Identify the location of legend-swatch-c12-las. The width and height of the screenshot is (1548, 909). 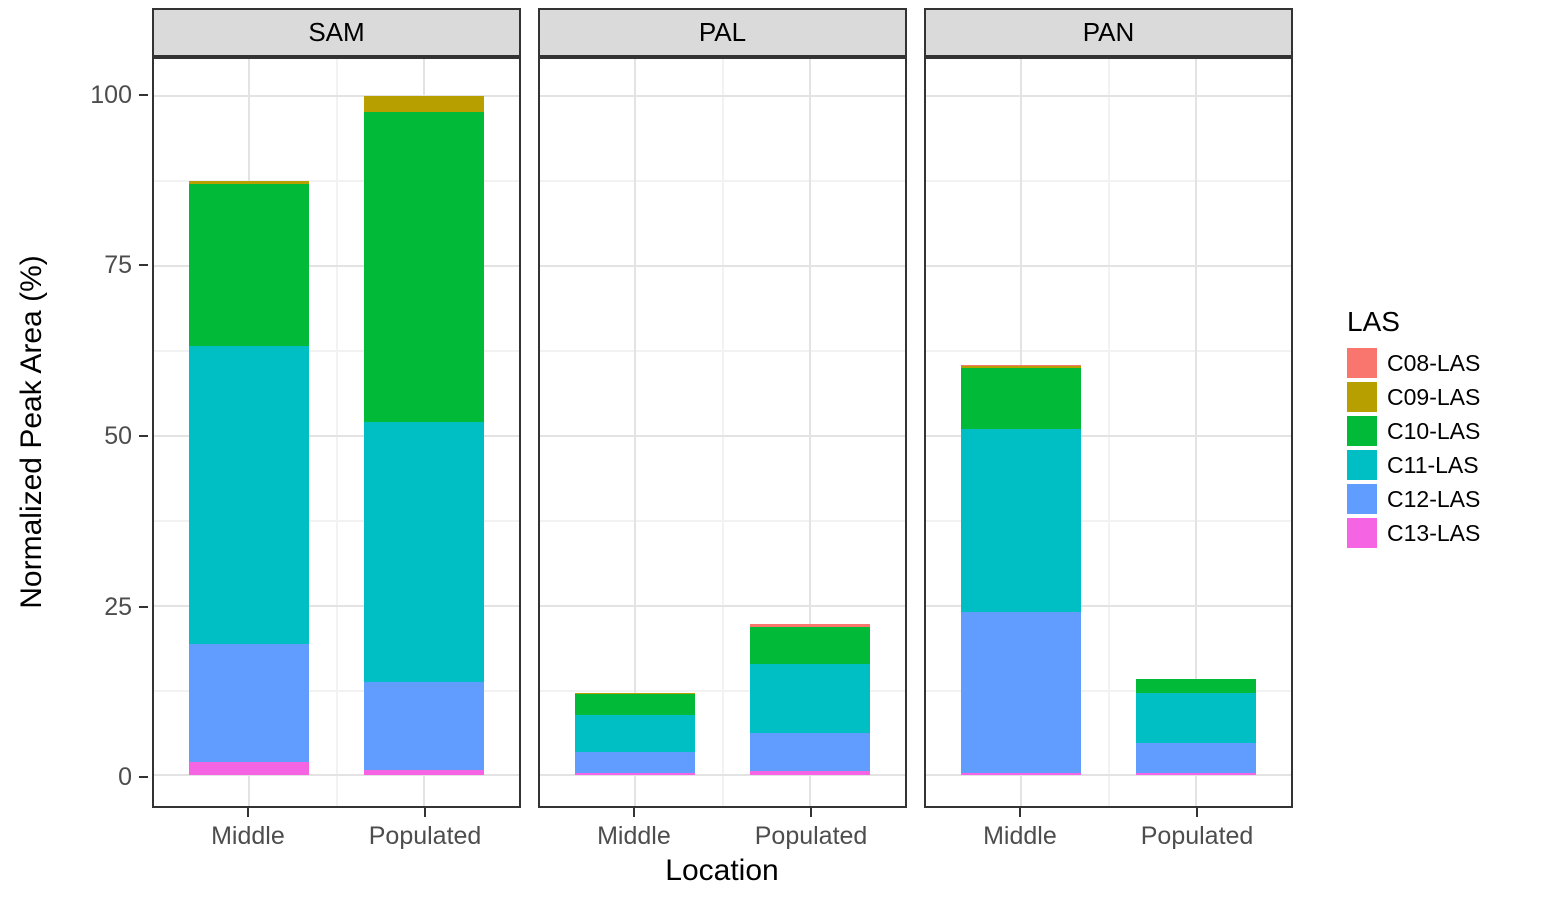
(1362, 499).